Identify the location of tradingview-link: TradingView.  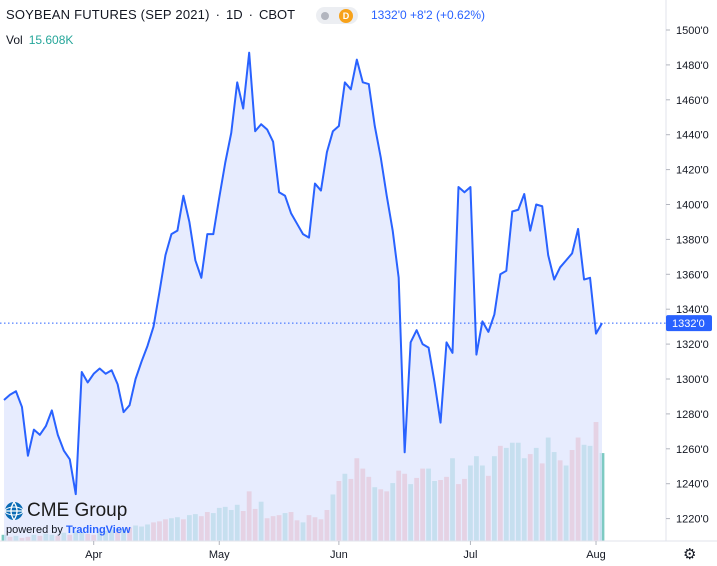
(98, 530).